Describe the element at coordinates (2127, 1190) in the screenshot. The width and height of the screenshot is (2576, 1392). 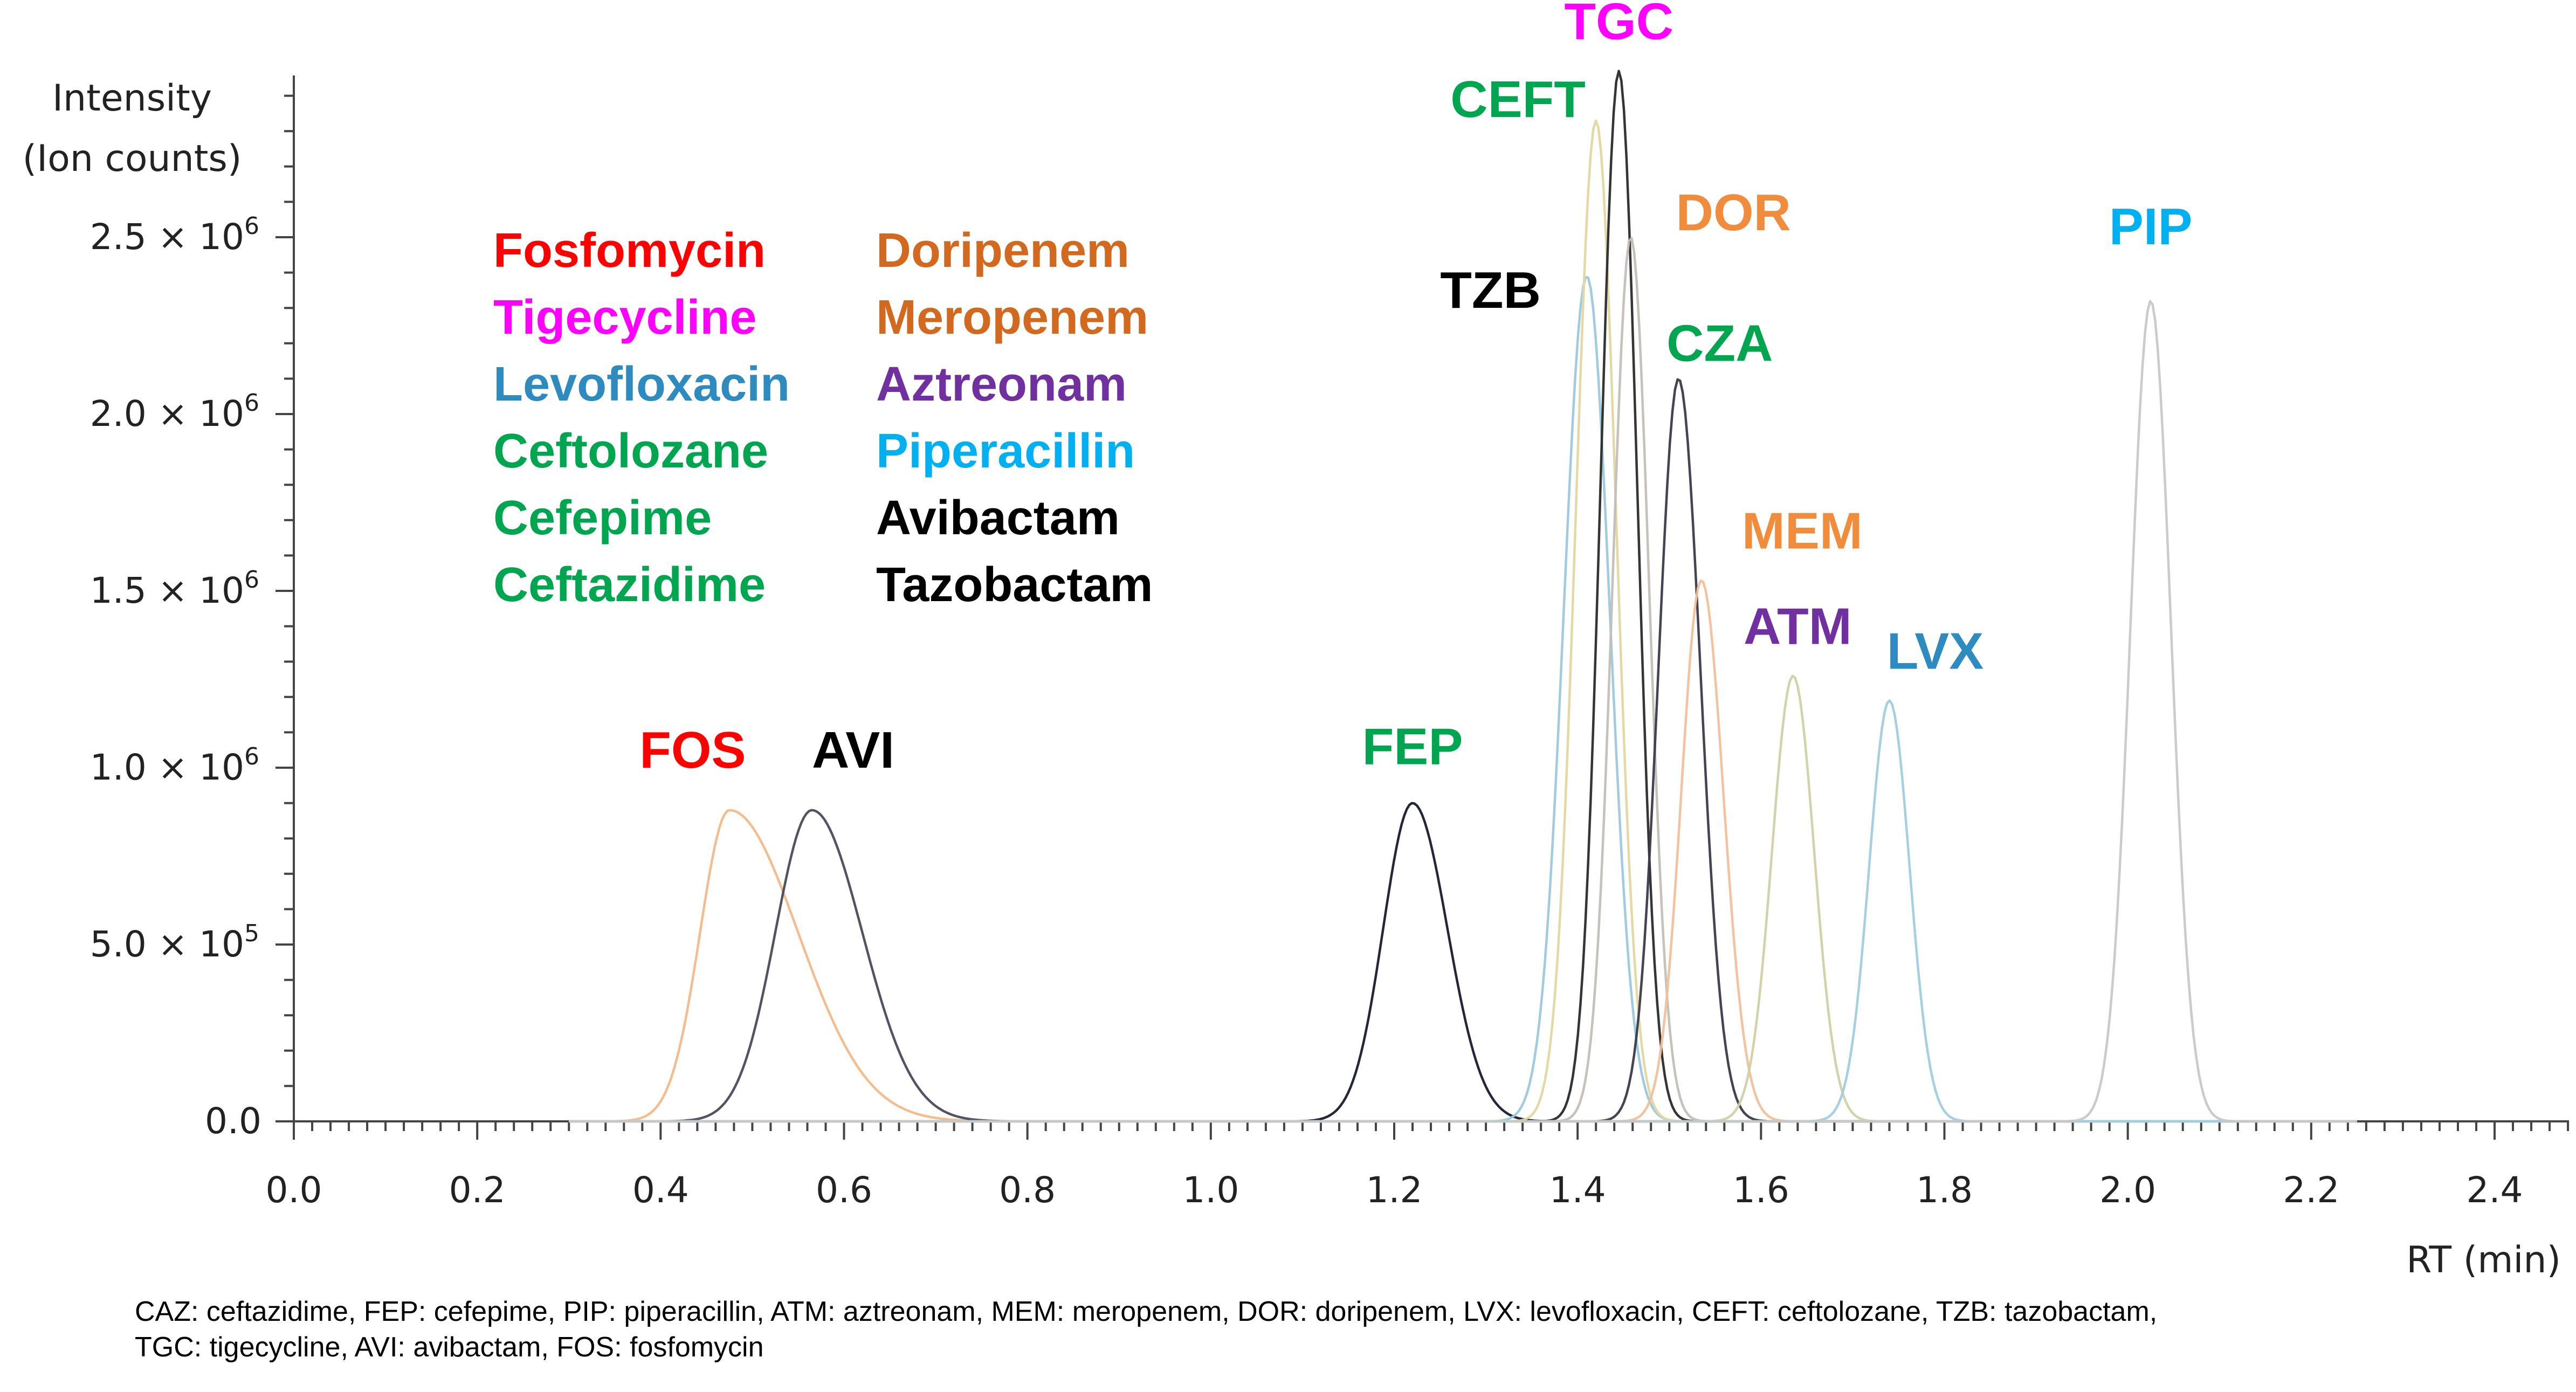
I see `x-tick-label: 2.0` at that location.